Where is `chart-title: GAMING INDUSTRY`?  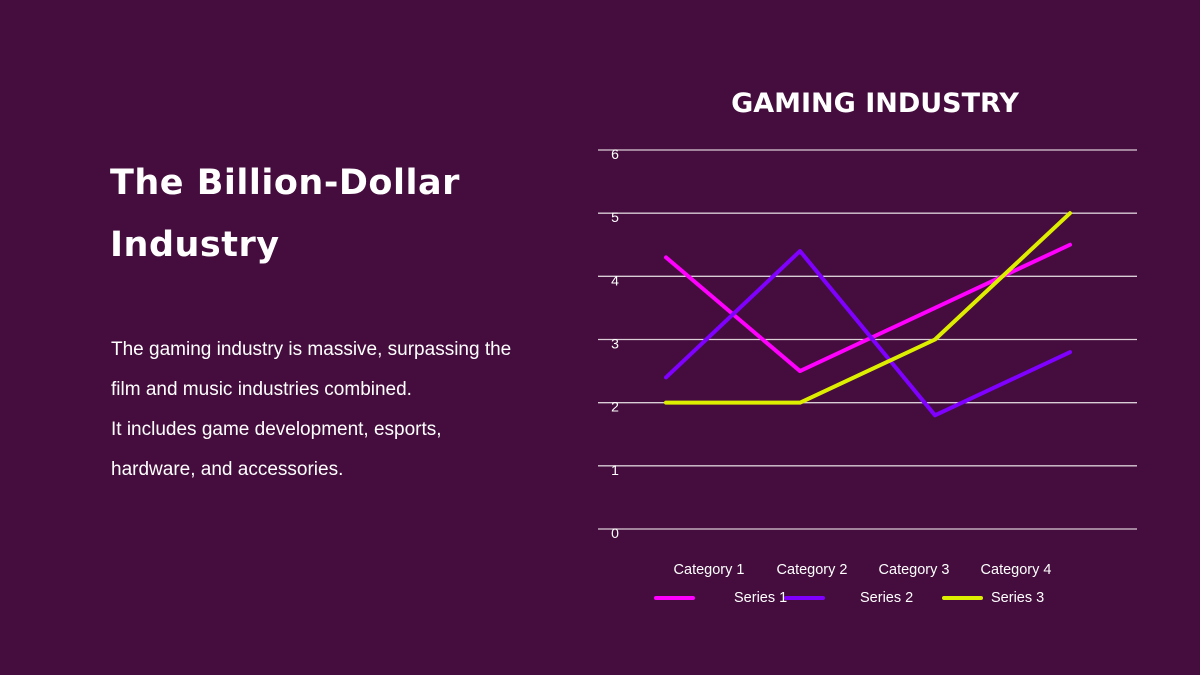
chart-title: GAMING INDUSTRY is located at coordinates (875, 103).